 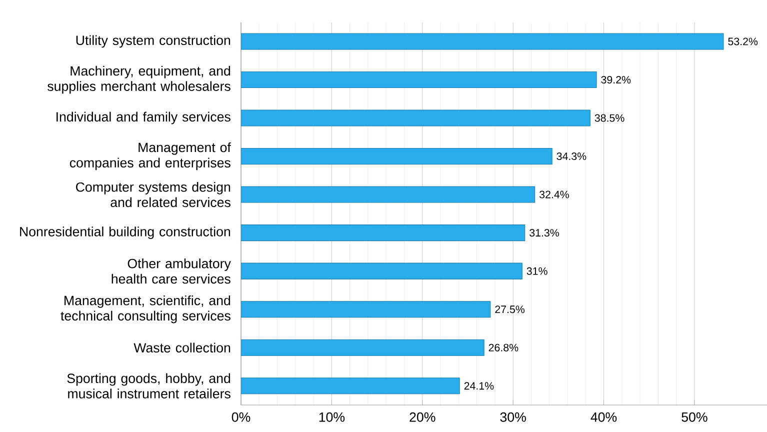 What do you see at coordinates (139, 80) in the screenshot?
I see `y-tick-label: Machinery, equipment, and supplies merchant wholesalers` at bounding box center [139, 80].